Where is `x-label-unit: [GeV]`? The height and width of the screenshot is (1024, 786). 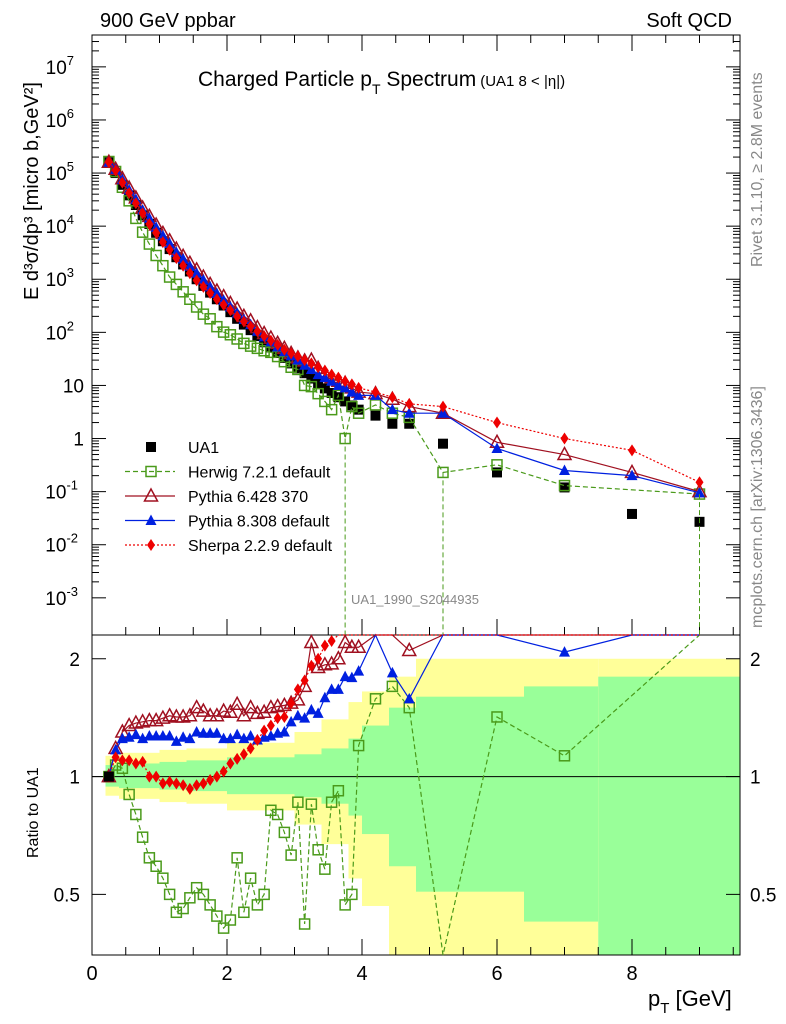 x-label-unit: [GeV] is located at coordinates (700, 998).